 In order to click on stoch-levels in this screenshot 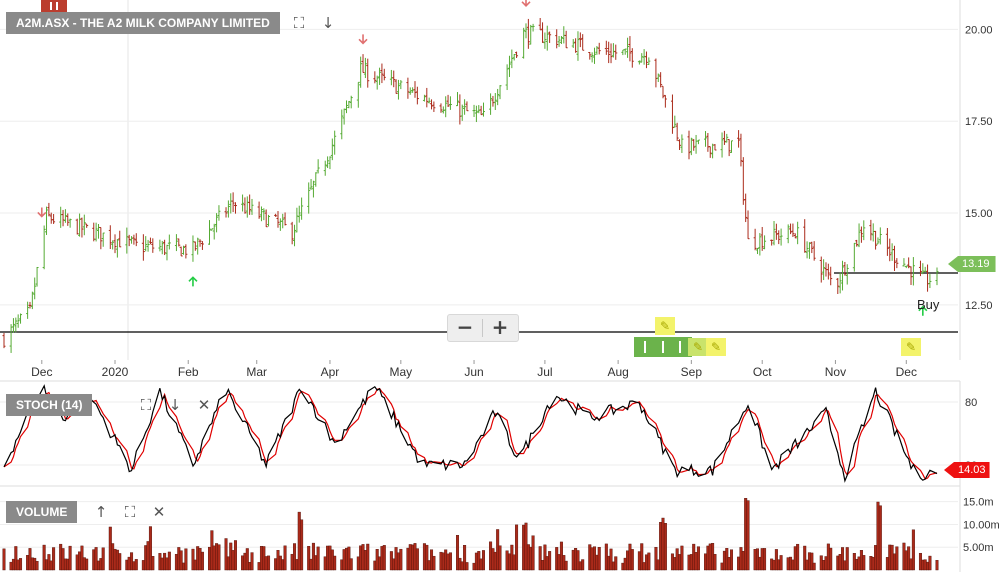, I will do `click(479, 433)`.